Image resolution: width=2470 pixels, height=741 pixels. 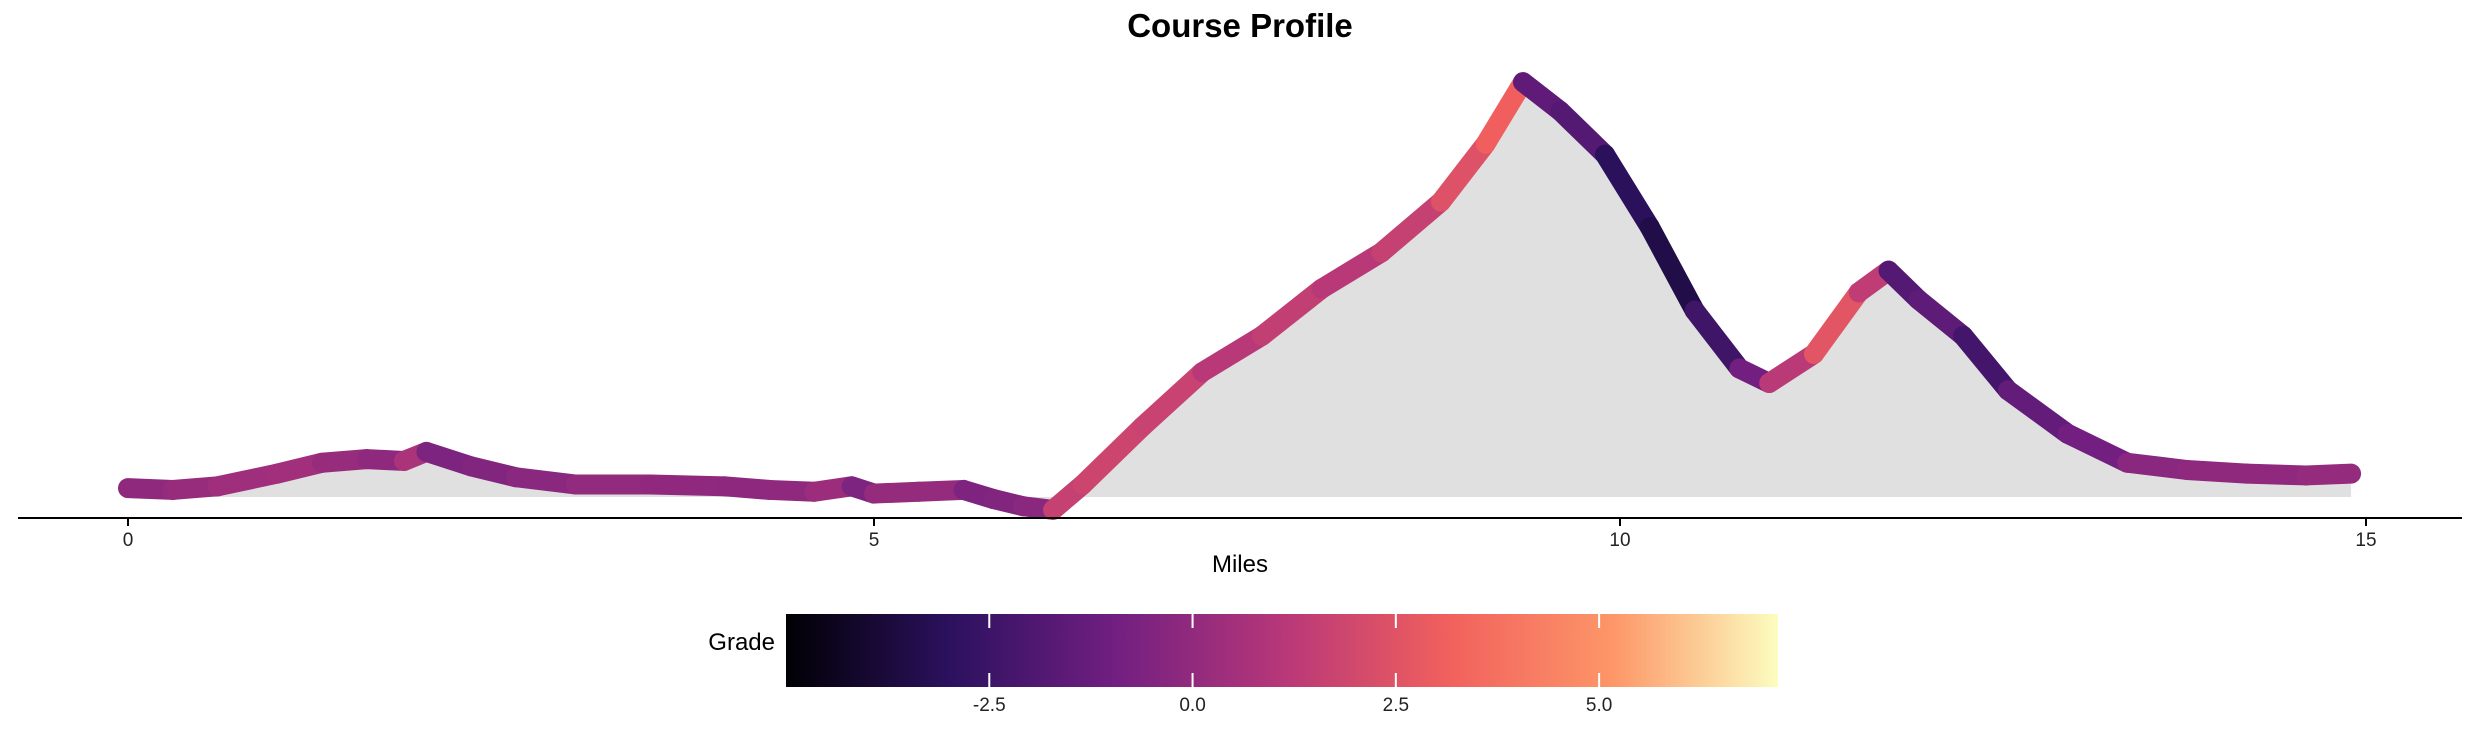 I want to click on legend-tick-label: -2.5, so click(x=989, y=705).